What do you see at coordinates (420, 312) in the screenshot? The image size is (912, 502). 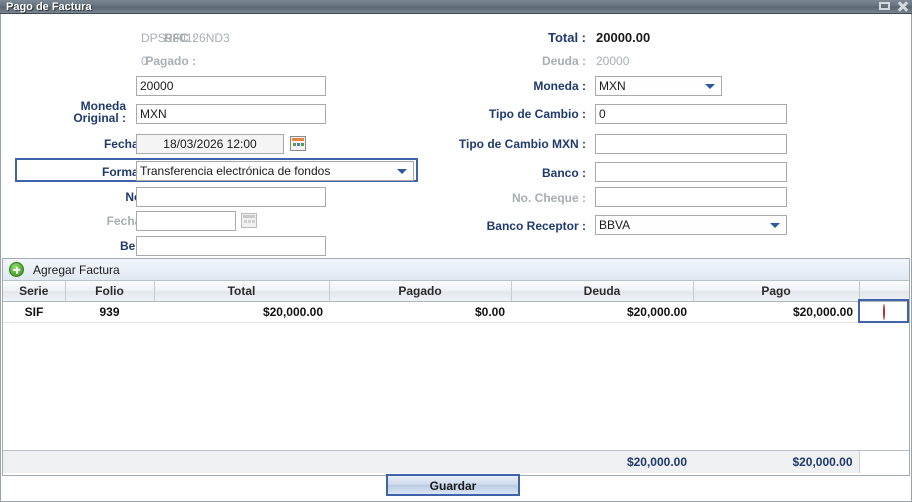 I see `cell-pagado: $0.00` at bounding box center [420, 312].